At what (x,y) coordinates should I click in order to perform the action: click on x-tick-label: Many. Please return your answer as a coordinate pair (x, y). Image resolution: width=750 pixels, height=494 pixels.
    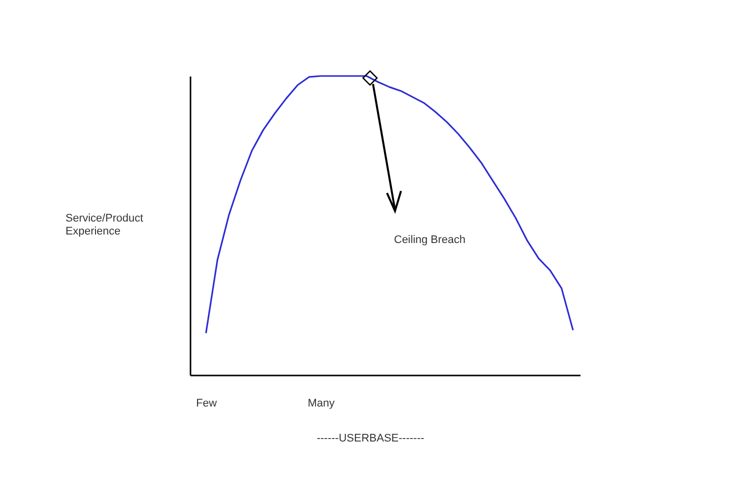
    Looking at the image, I should click on (322, 404).